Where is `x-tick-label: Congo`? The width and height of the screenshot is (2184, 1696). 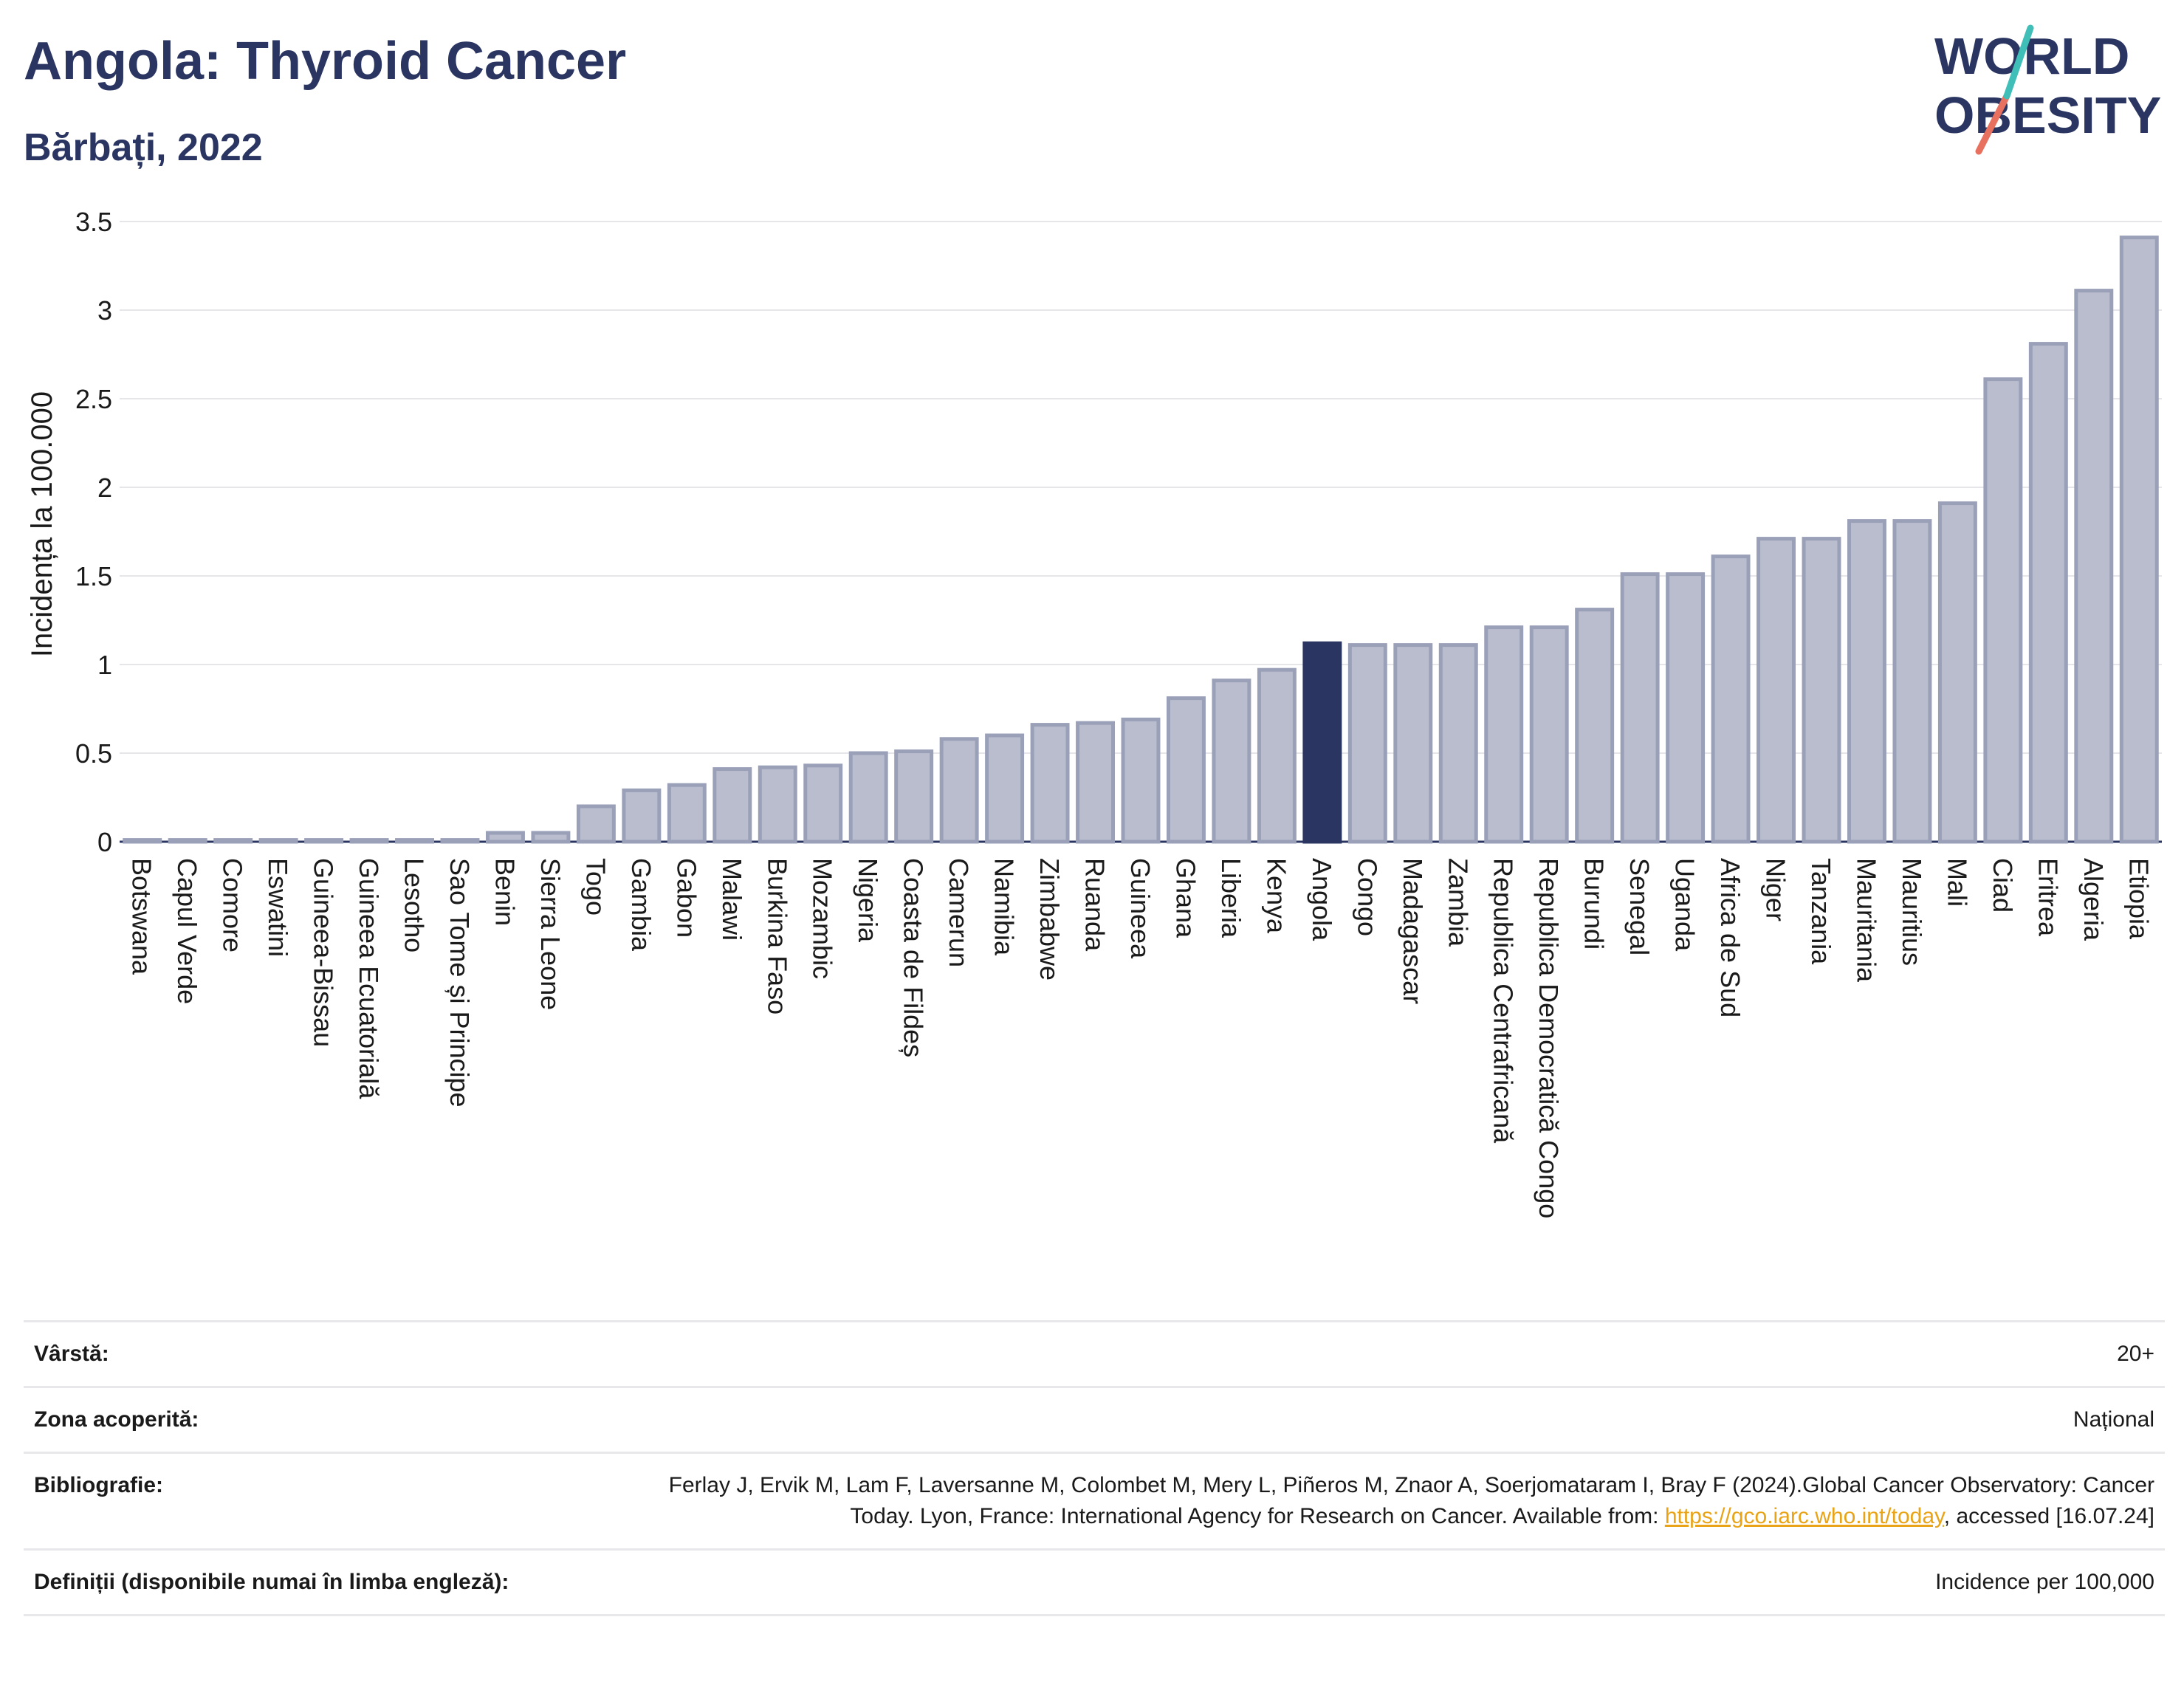 x-tick-label: Congo is located at coordinates (1367, 897).